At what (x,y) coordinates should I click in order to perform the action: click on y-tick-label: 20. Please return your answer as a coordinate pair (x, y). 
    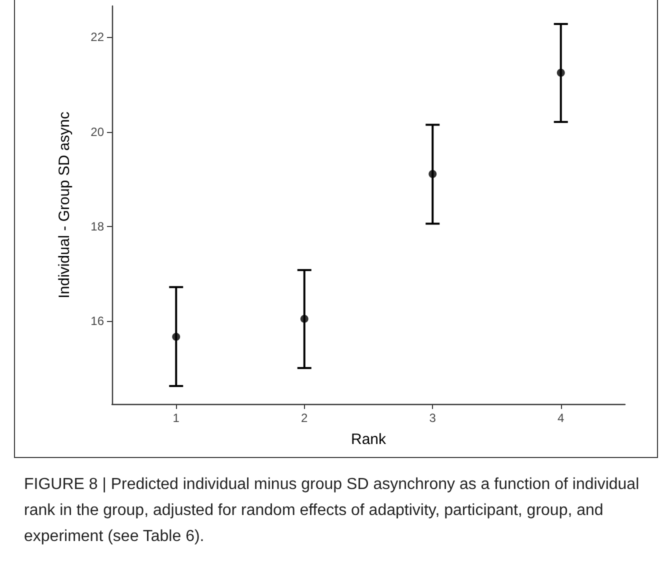
    Looking at the image, I should click on (97, 131).